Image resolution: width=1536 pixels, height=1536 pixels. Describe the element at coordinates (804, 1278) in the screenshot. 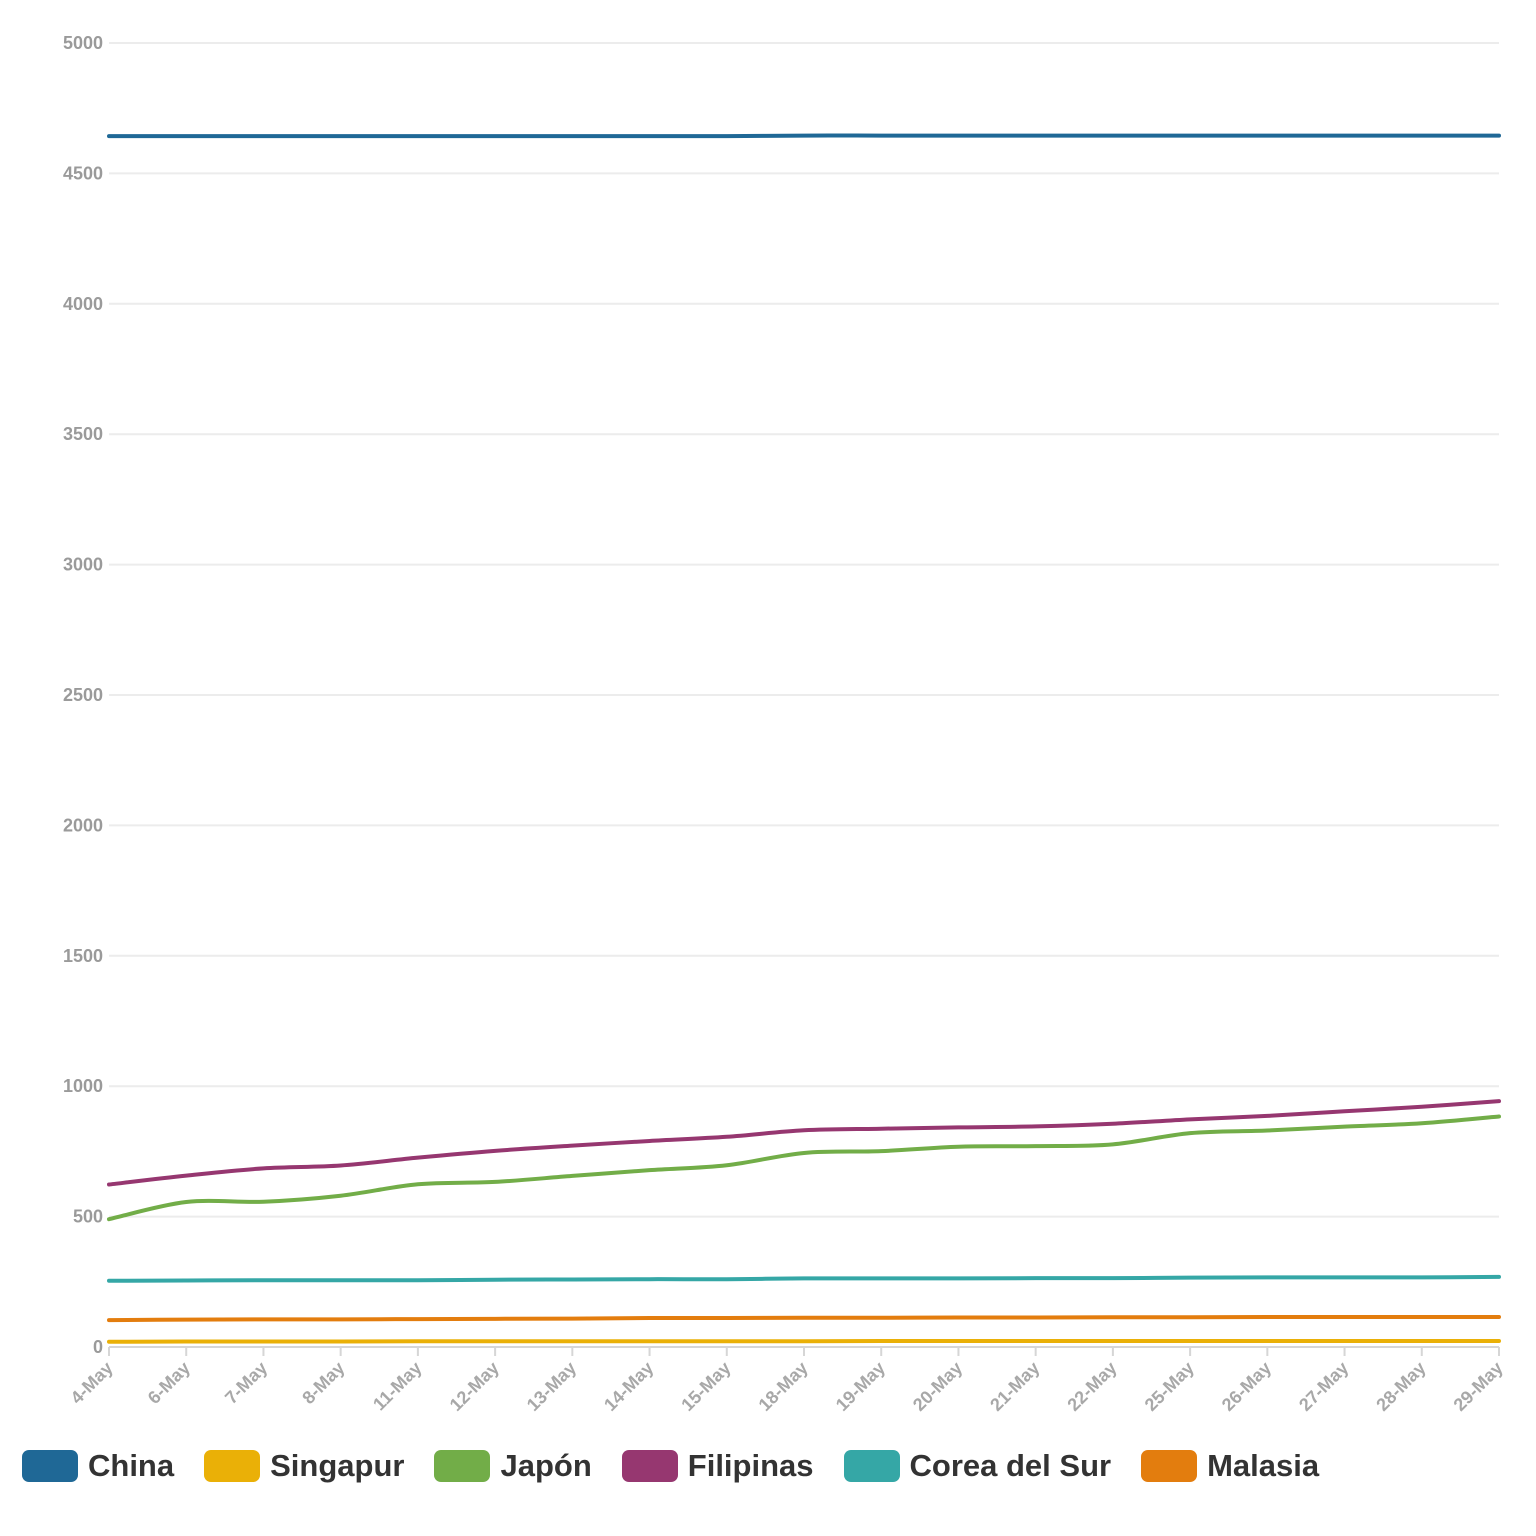

I see `series-line-corea-del-sur` at that location.